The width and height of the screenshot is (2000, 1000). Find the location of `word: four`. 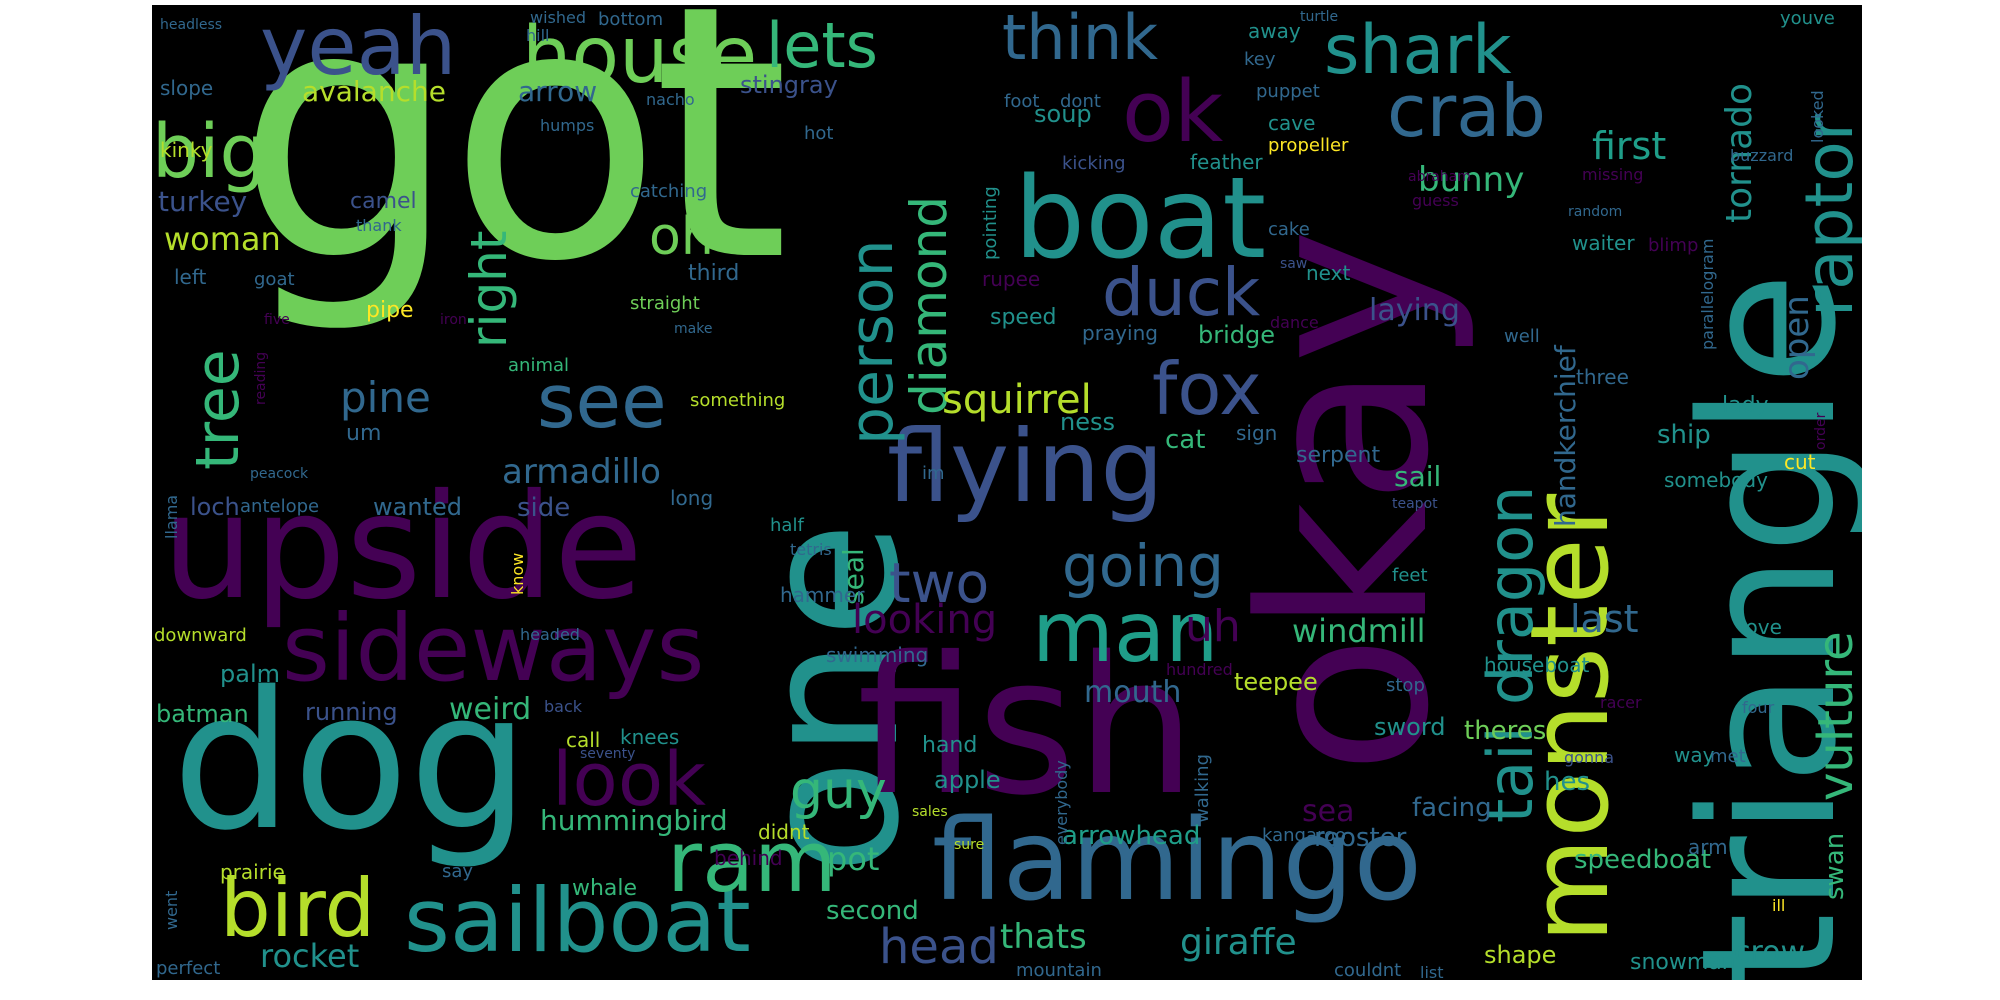

word: four is located at coordinates (1758, 707).